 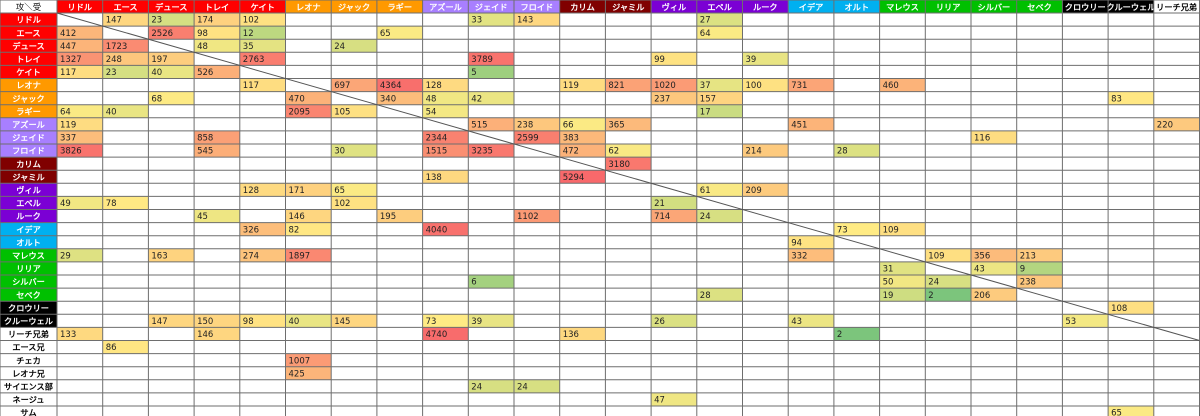 I want to click on column-header-label: ジェイド, so click(x=491, y=7).